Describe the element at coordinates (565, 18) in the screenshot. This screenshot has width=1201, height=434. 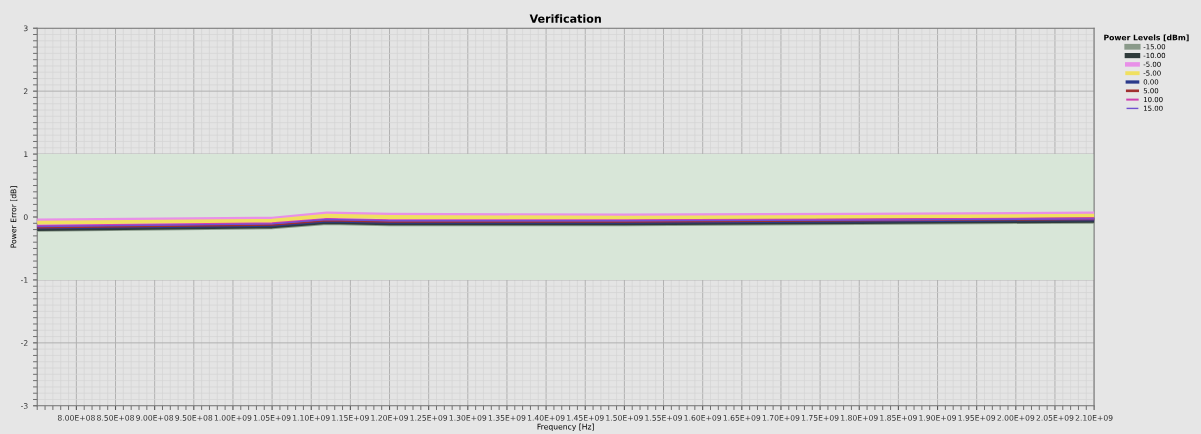
I see `chart-title: Verification` at that location.